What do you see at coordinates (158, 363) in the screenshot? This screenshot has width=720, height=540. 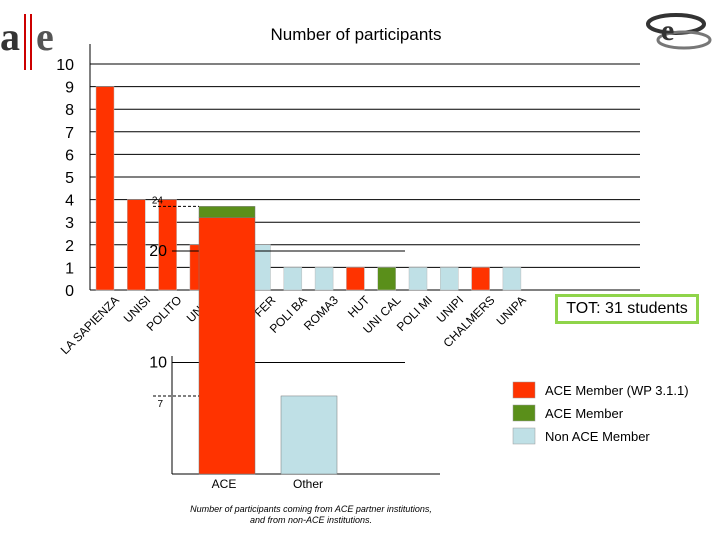 I see `summary-y-tick-label: 10` at bounding box center [158, 363].